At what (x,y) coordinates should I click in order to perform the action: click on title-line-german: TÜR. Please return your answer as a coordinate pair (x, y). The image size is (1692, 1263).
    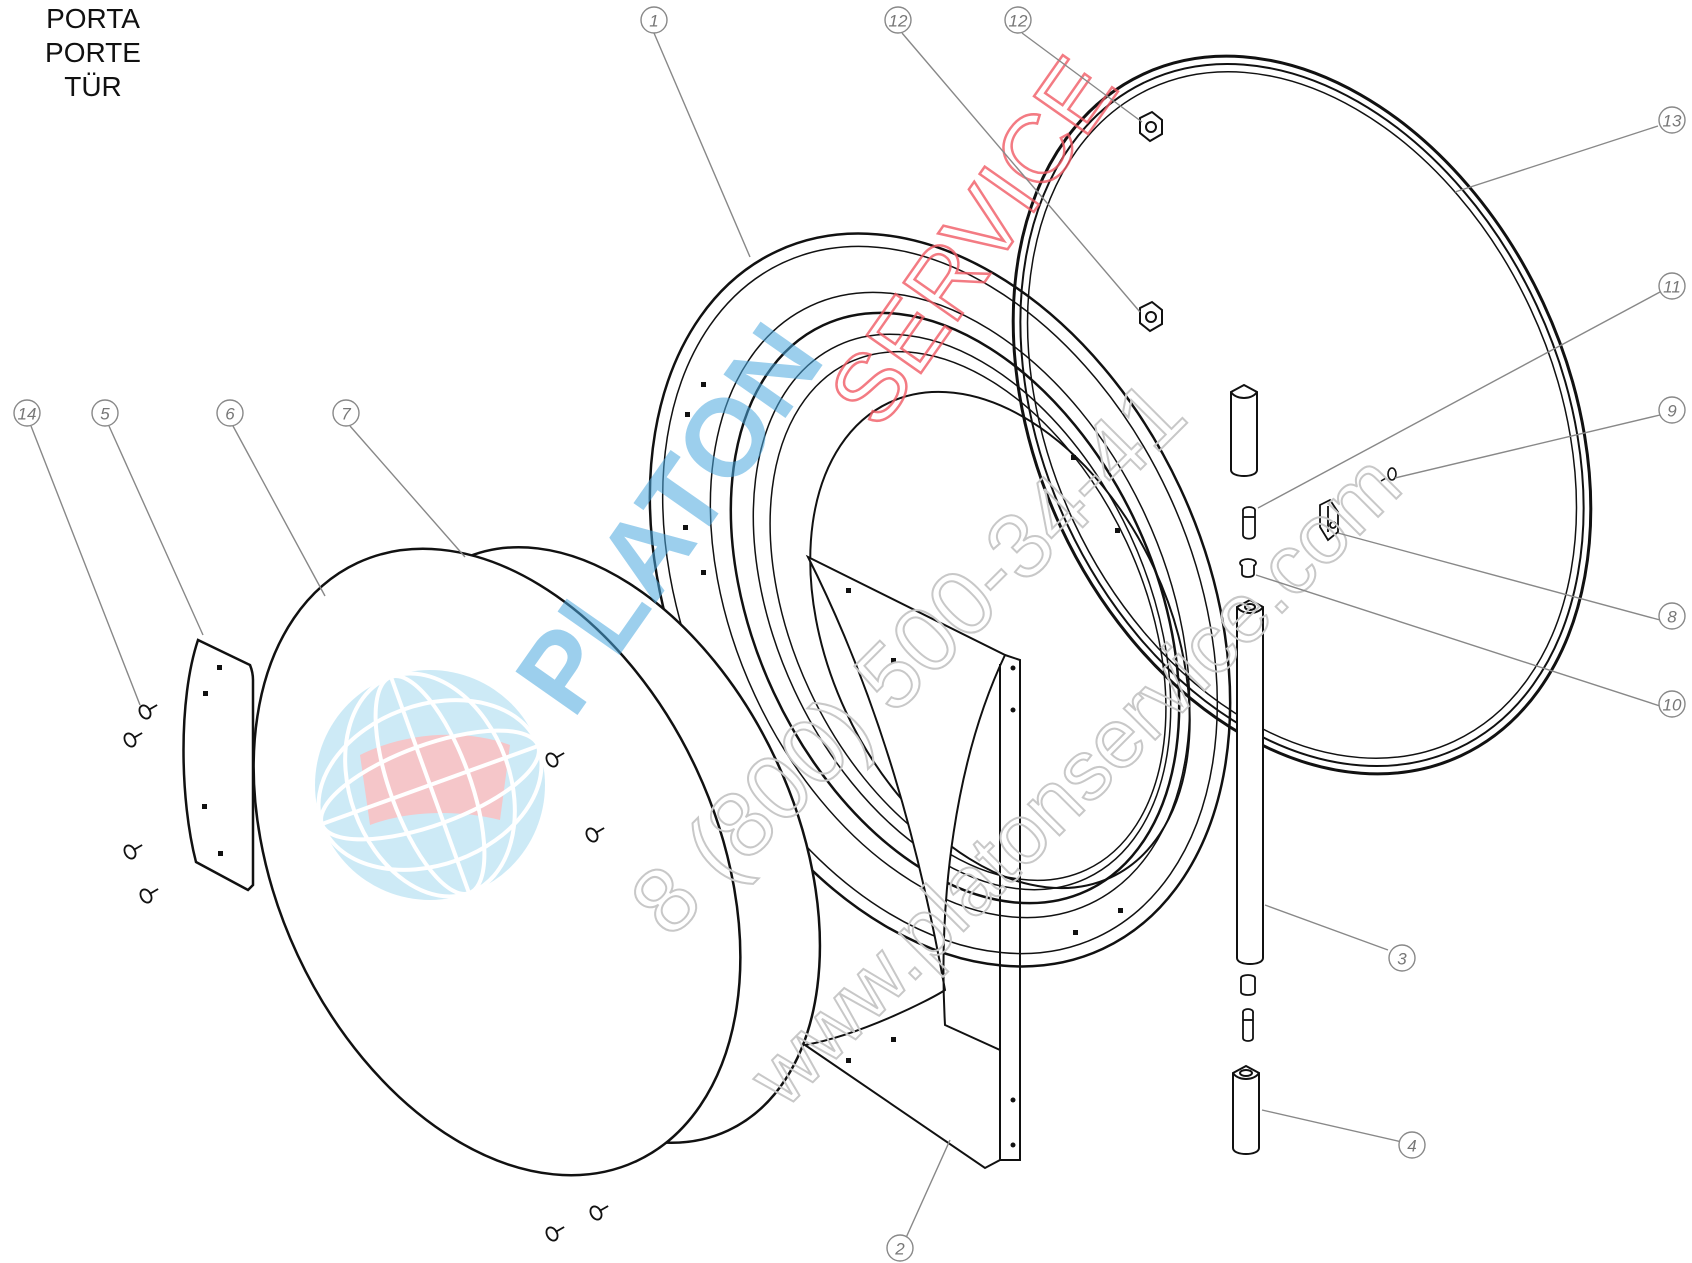
    Looking at the image, I should click on (93, 86).